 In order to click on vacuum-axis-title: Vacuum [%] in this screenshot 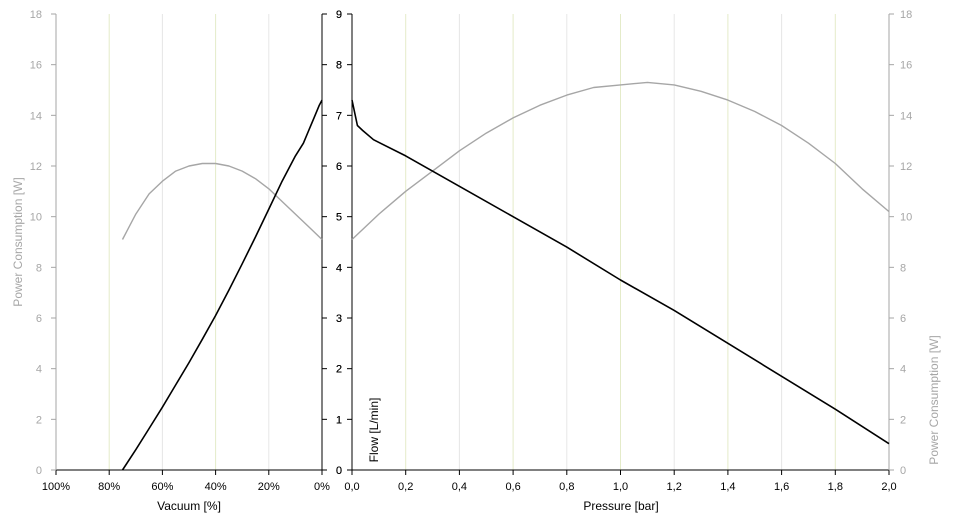, I will do `click(189, 506)`.